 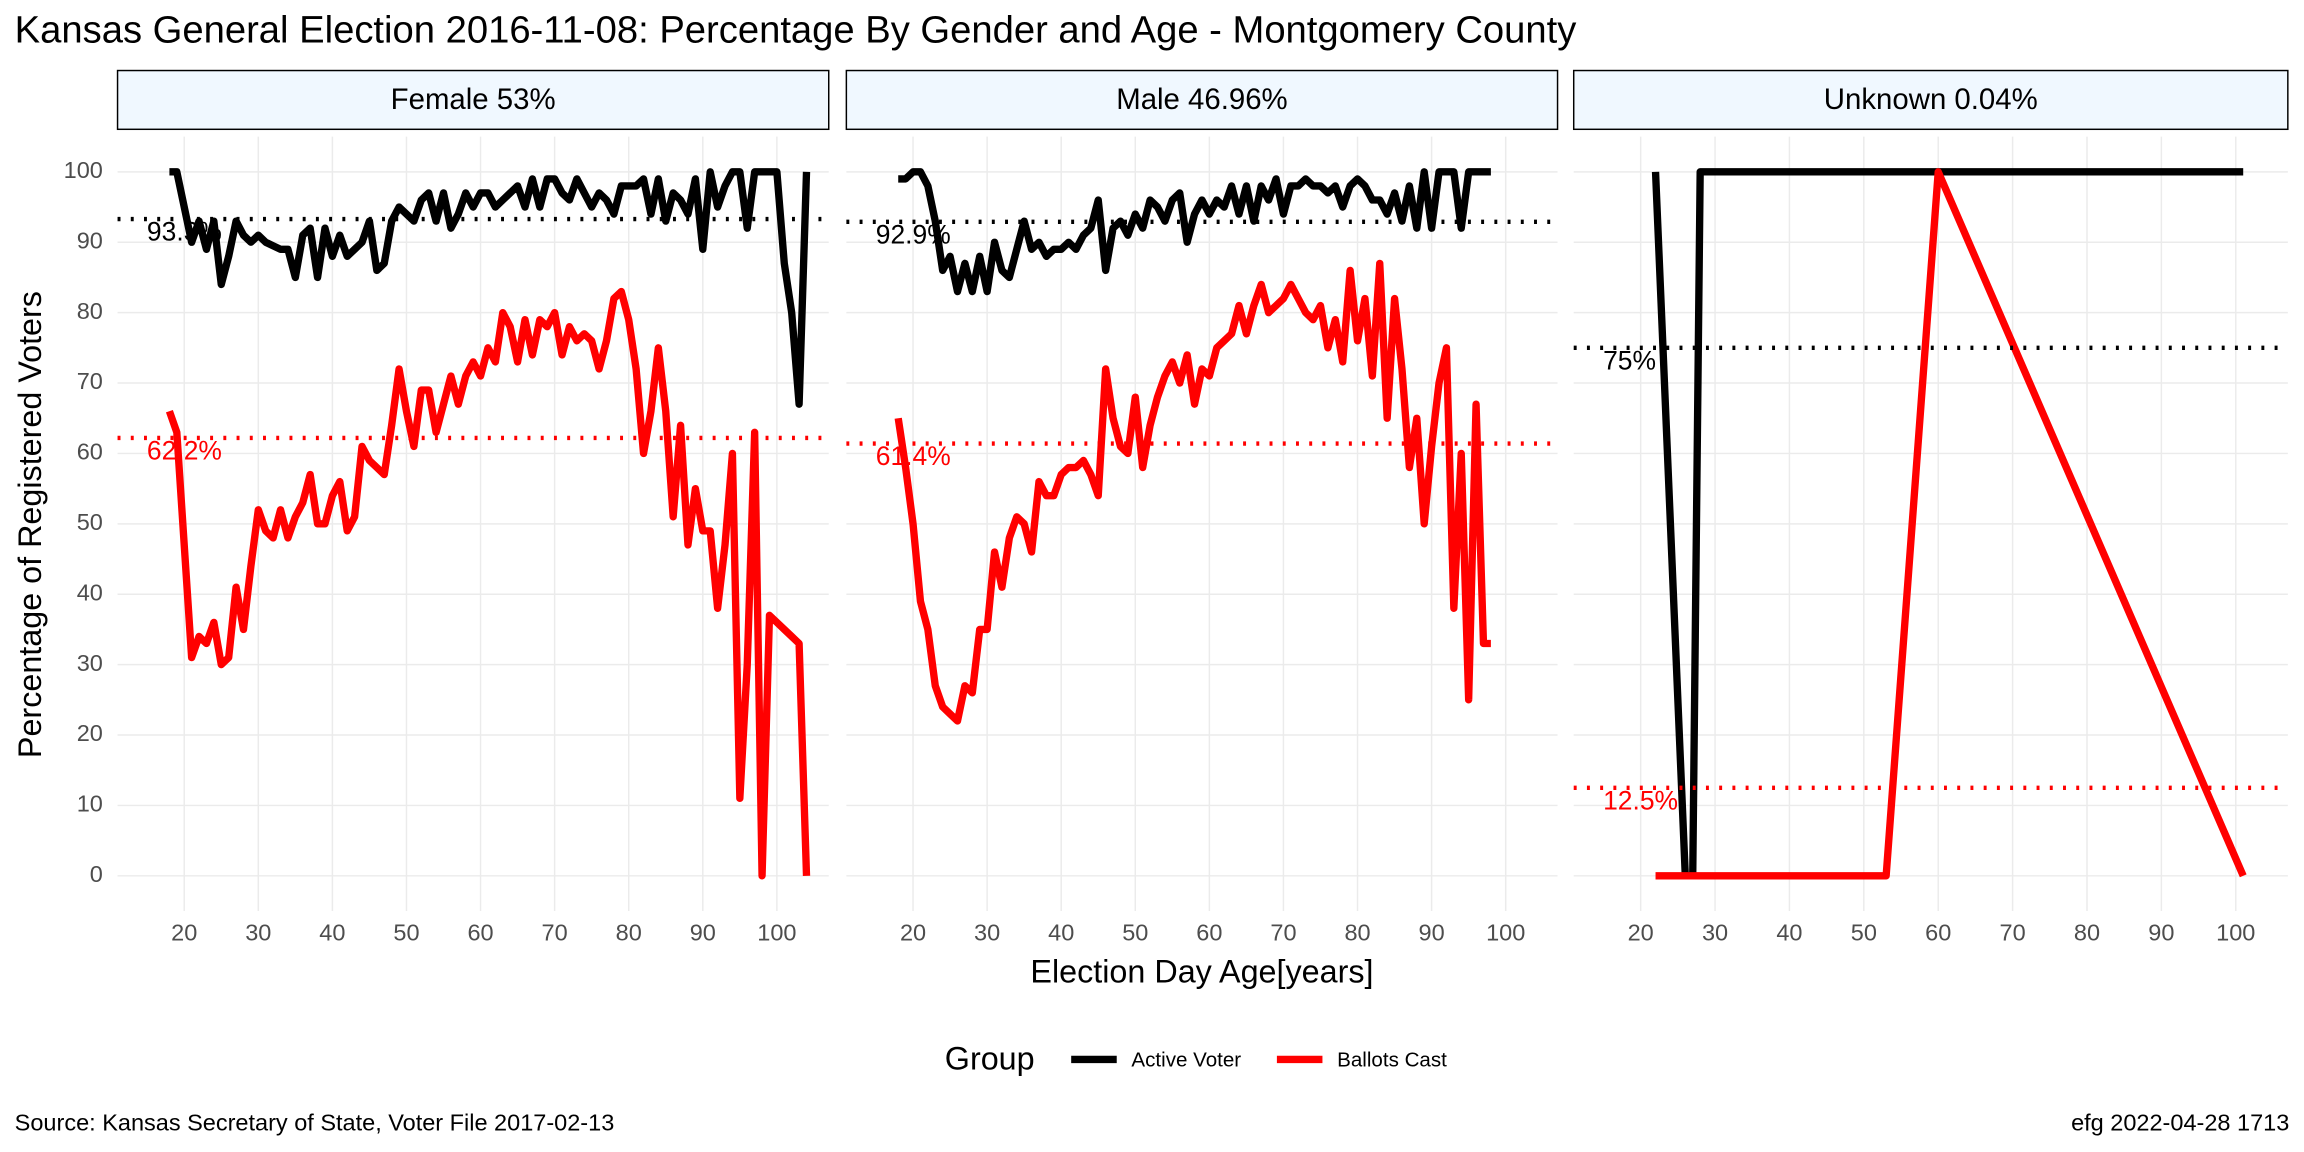 What do you see at coordinates (90, 381) in the screenshot?
I see `y-tick-label: 70` at bounding box center [90, 381].